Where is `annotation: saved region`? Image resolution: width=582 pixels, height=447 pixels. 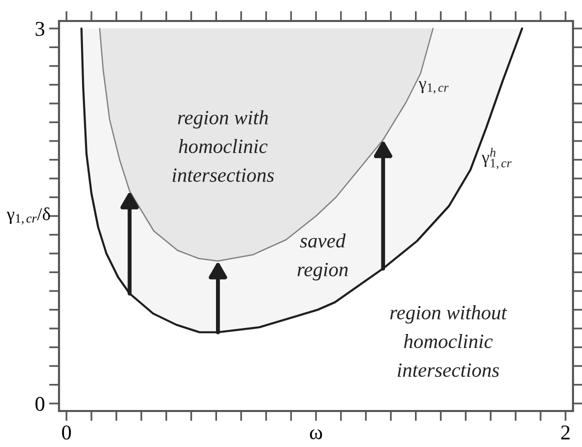 annotation: saved region is located at coordinates (323, 256).